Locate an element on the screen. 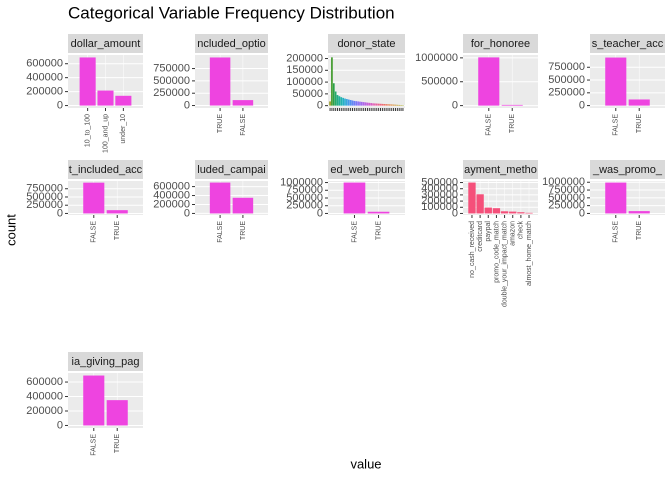 Image resolution: width=672 pixels, height=480 pixels. strip: donor_state is located at coordinates (366, 43).